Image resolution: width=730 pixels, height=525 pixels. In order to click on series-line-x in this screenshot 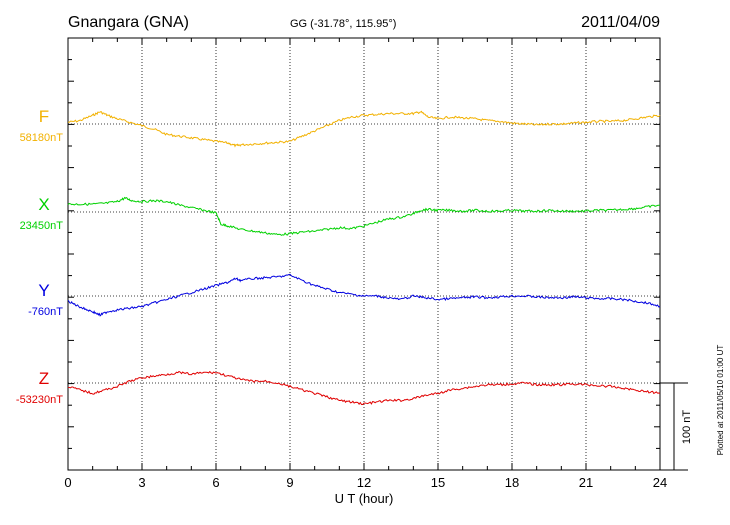, I will do `click(364, 216)`.